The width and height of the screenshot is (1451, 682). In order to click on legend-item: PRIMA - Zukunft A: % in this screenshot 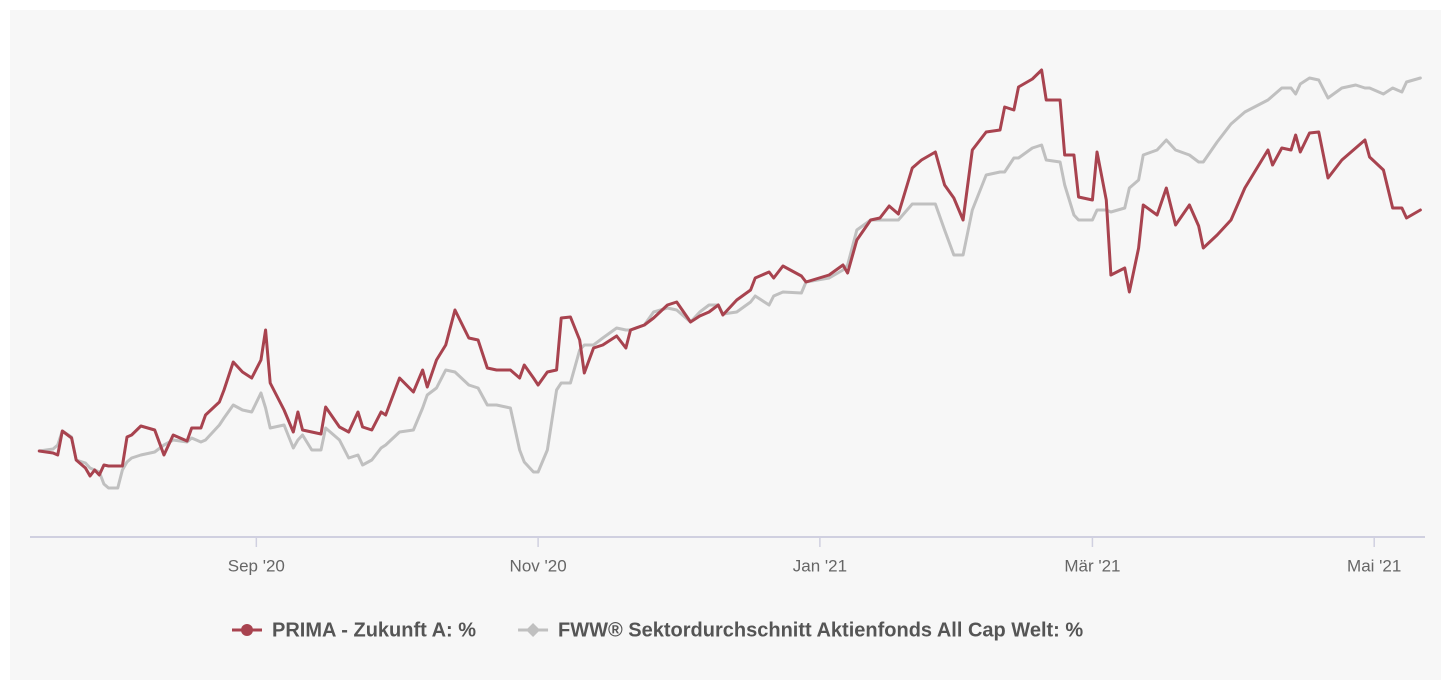, I will do `click(354, 630)`.